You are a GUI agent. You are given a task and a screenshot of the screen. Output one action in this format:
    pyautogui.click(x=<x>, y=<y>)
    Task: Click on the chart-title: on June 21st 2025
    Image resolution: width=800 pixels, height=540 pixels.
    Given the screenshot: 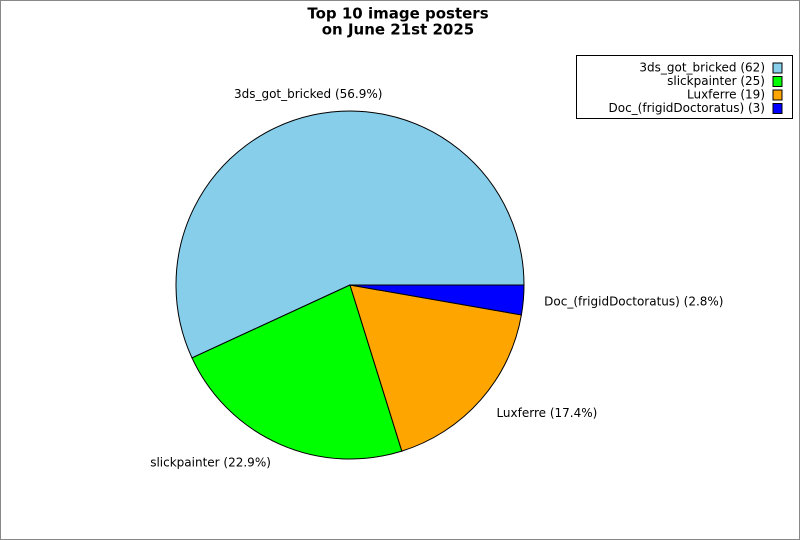 What is the action you would take?
    pyautogui.click(x=398, y=30)
    